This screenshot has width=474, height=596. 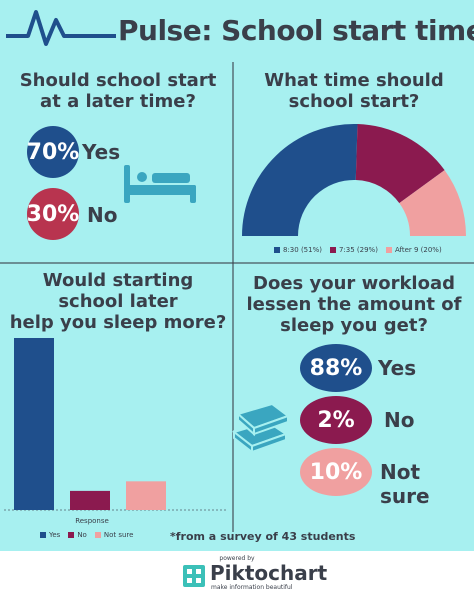 I want to click on q3-question-line: Would starting, so click(x=118, y=280).